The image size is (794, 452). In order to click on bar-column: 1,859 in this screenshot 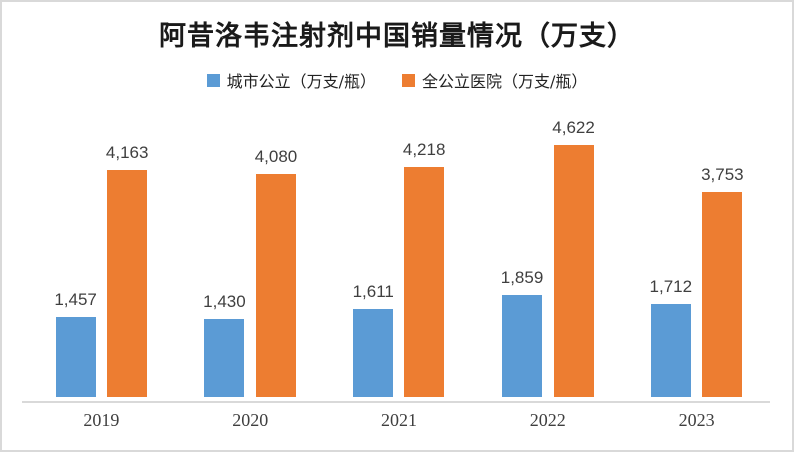, I will do `click(522, 332)`.